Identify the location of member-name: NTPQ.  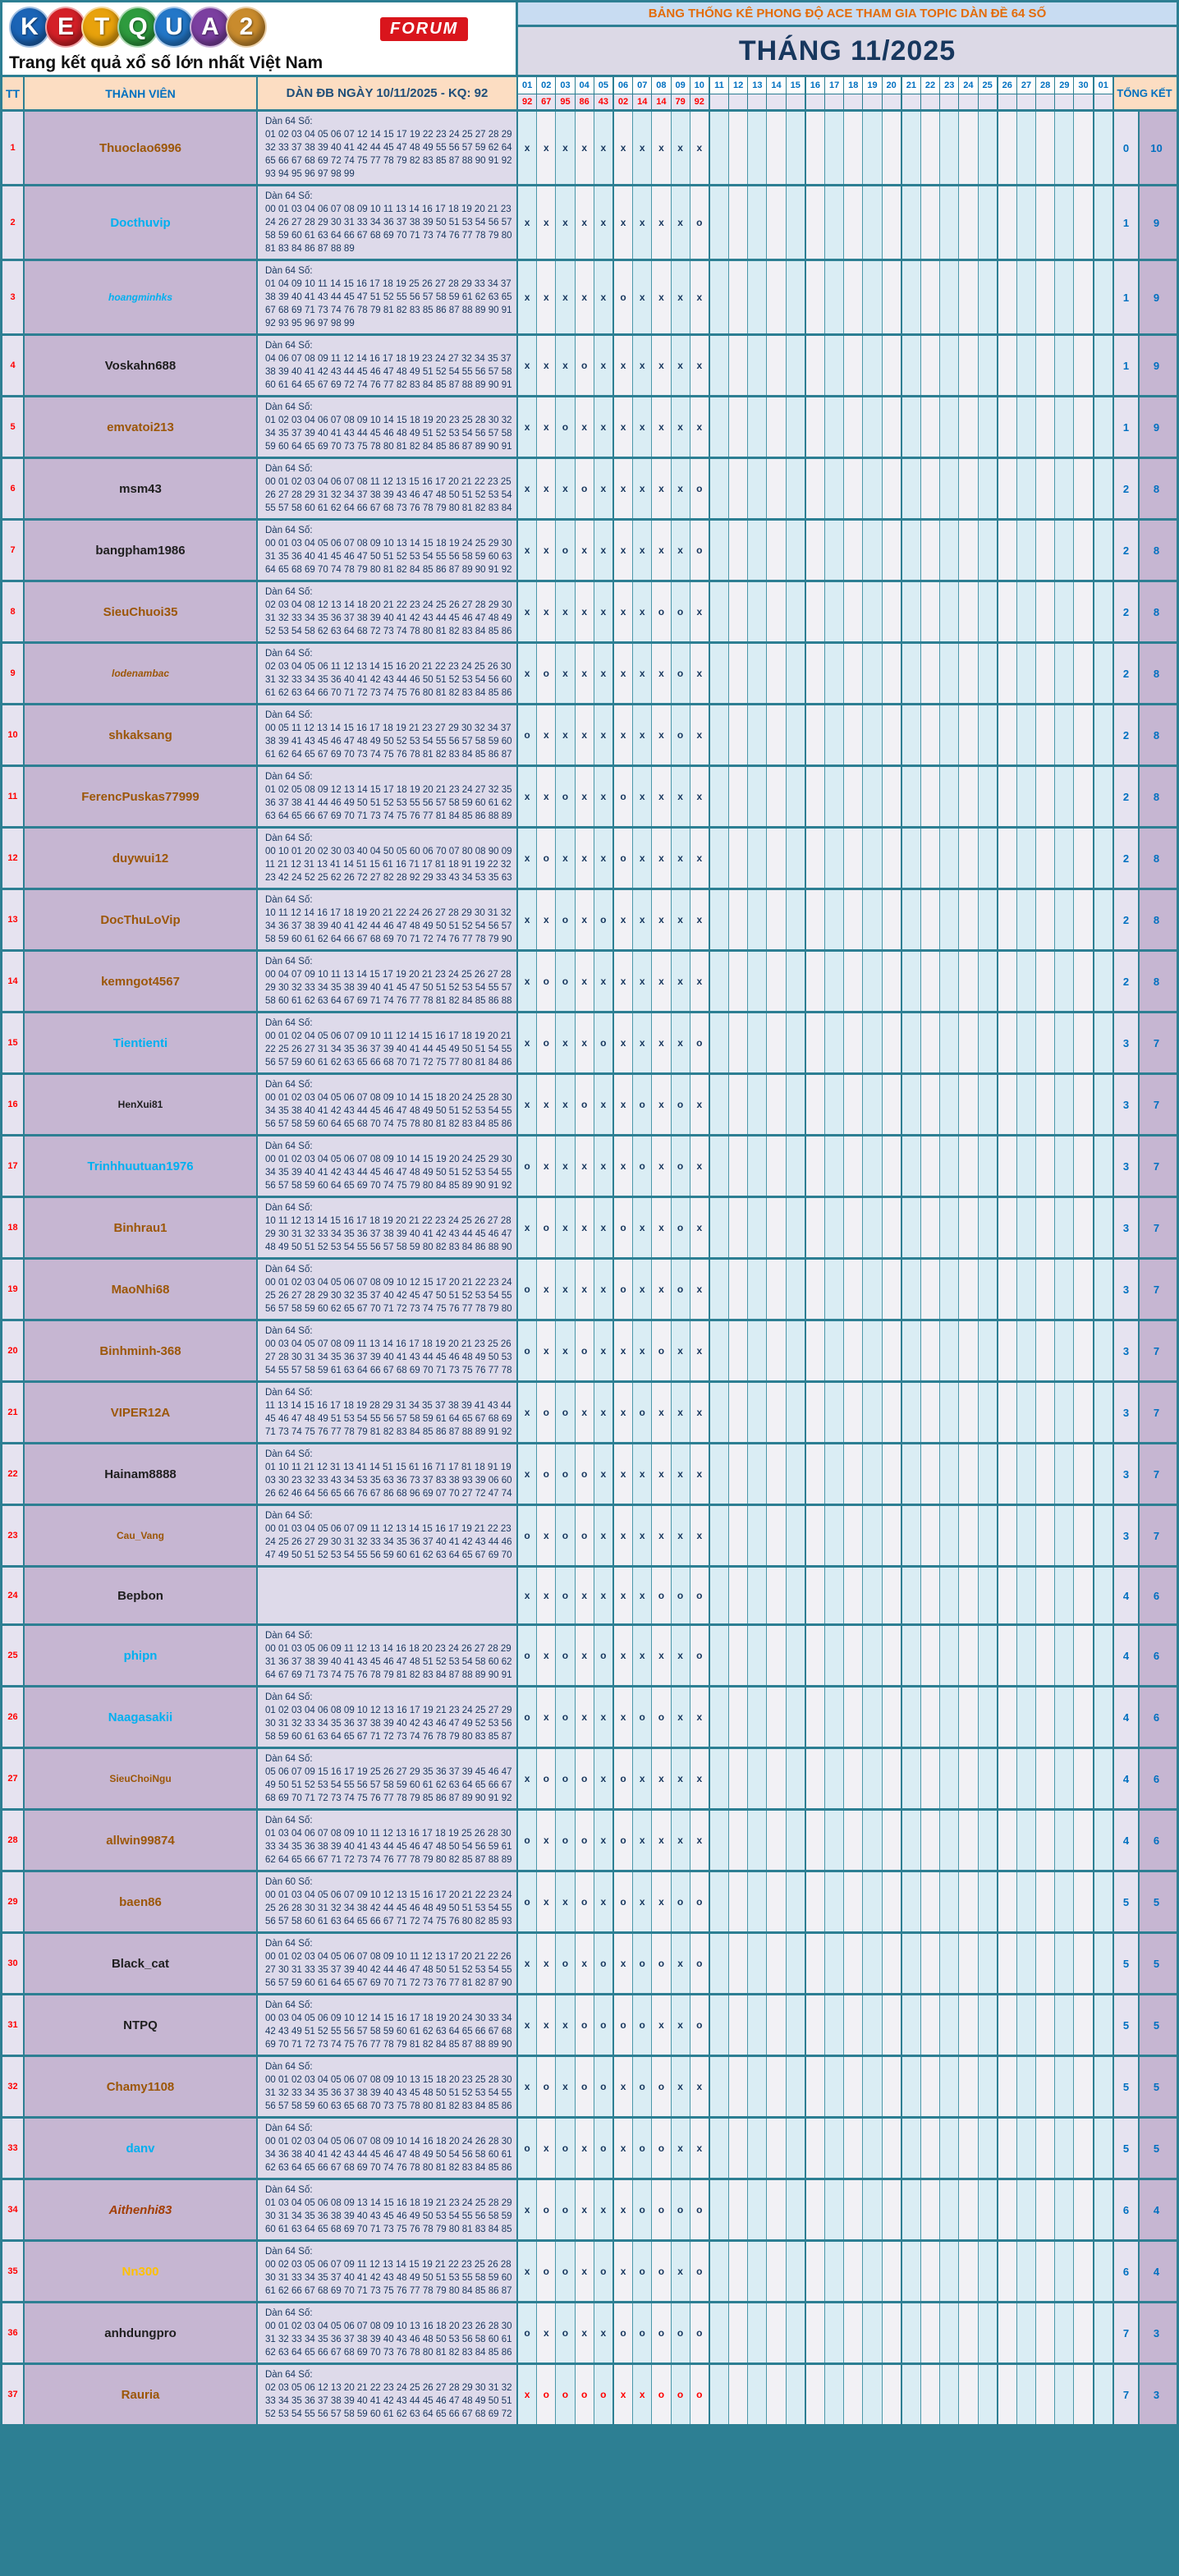
(140, 2025).